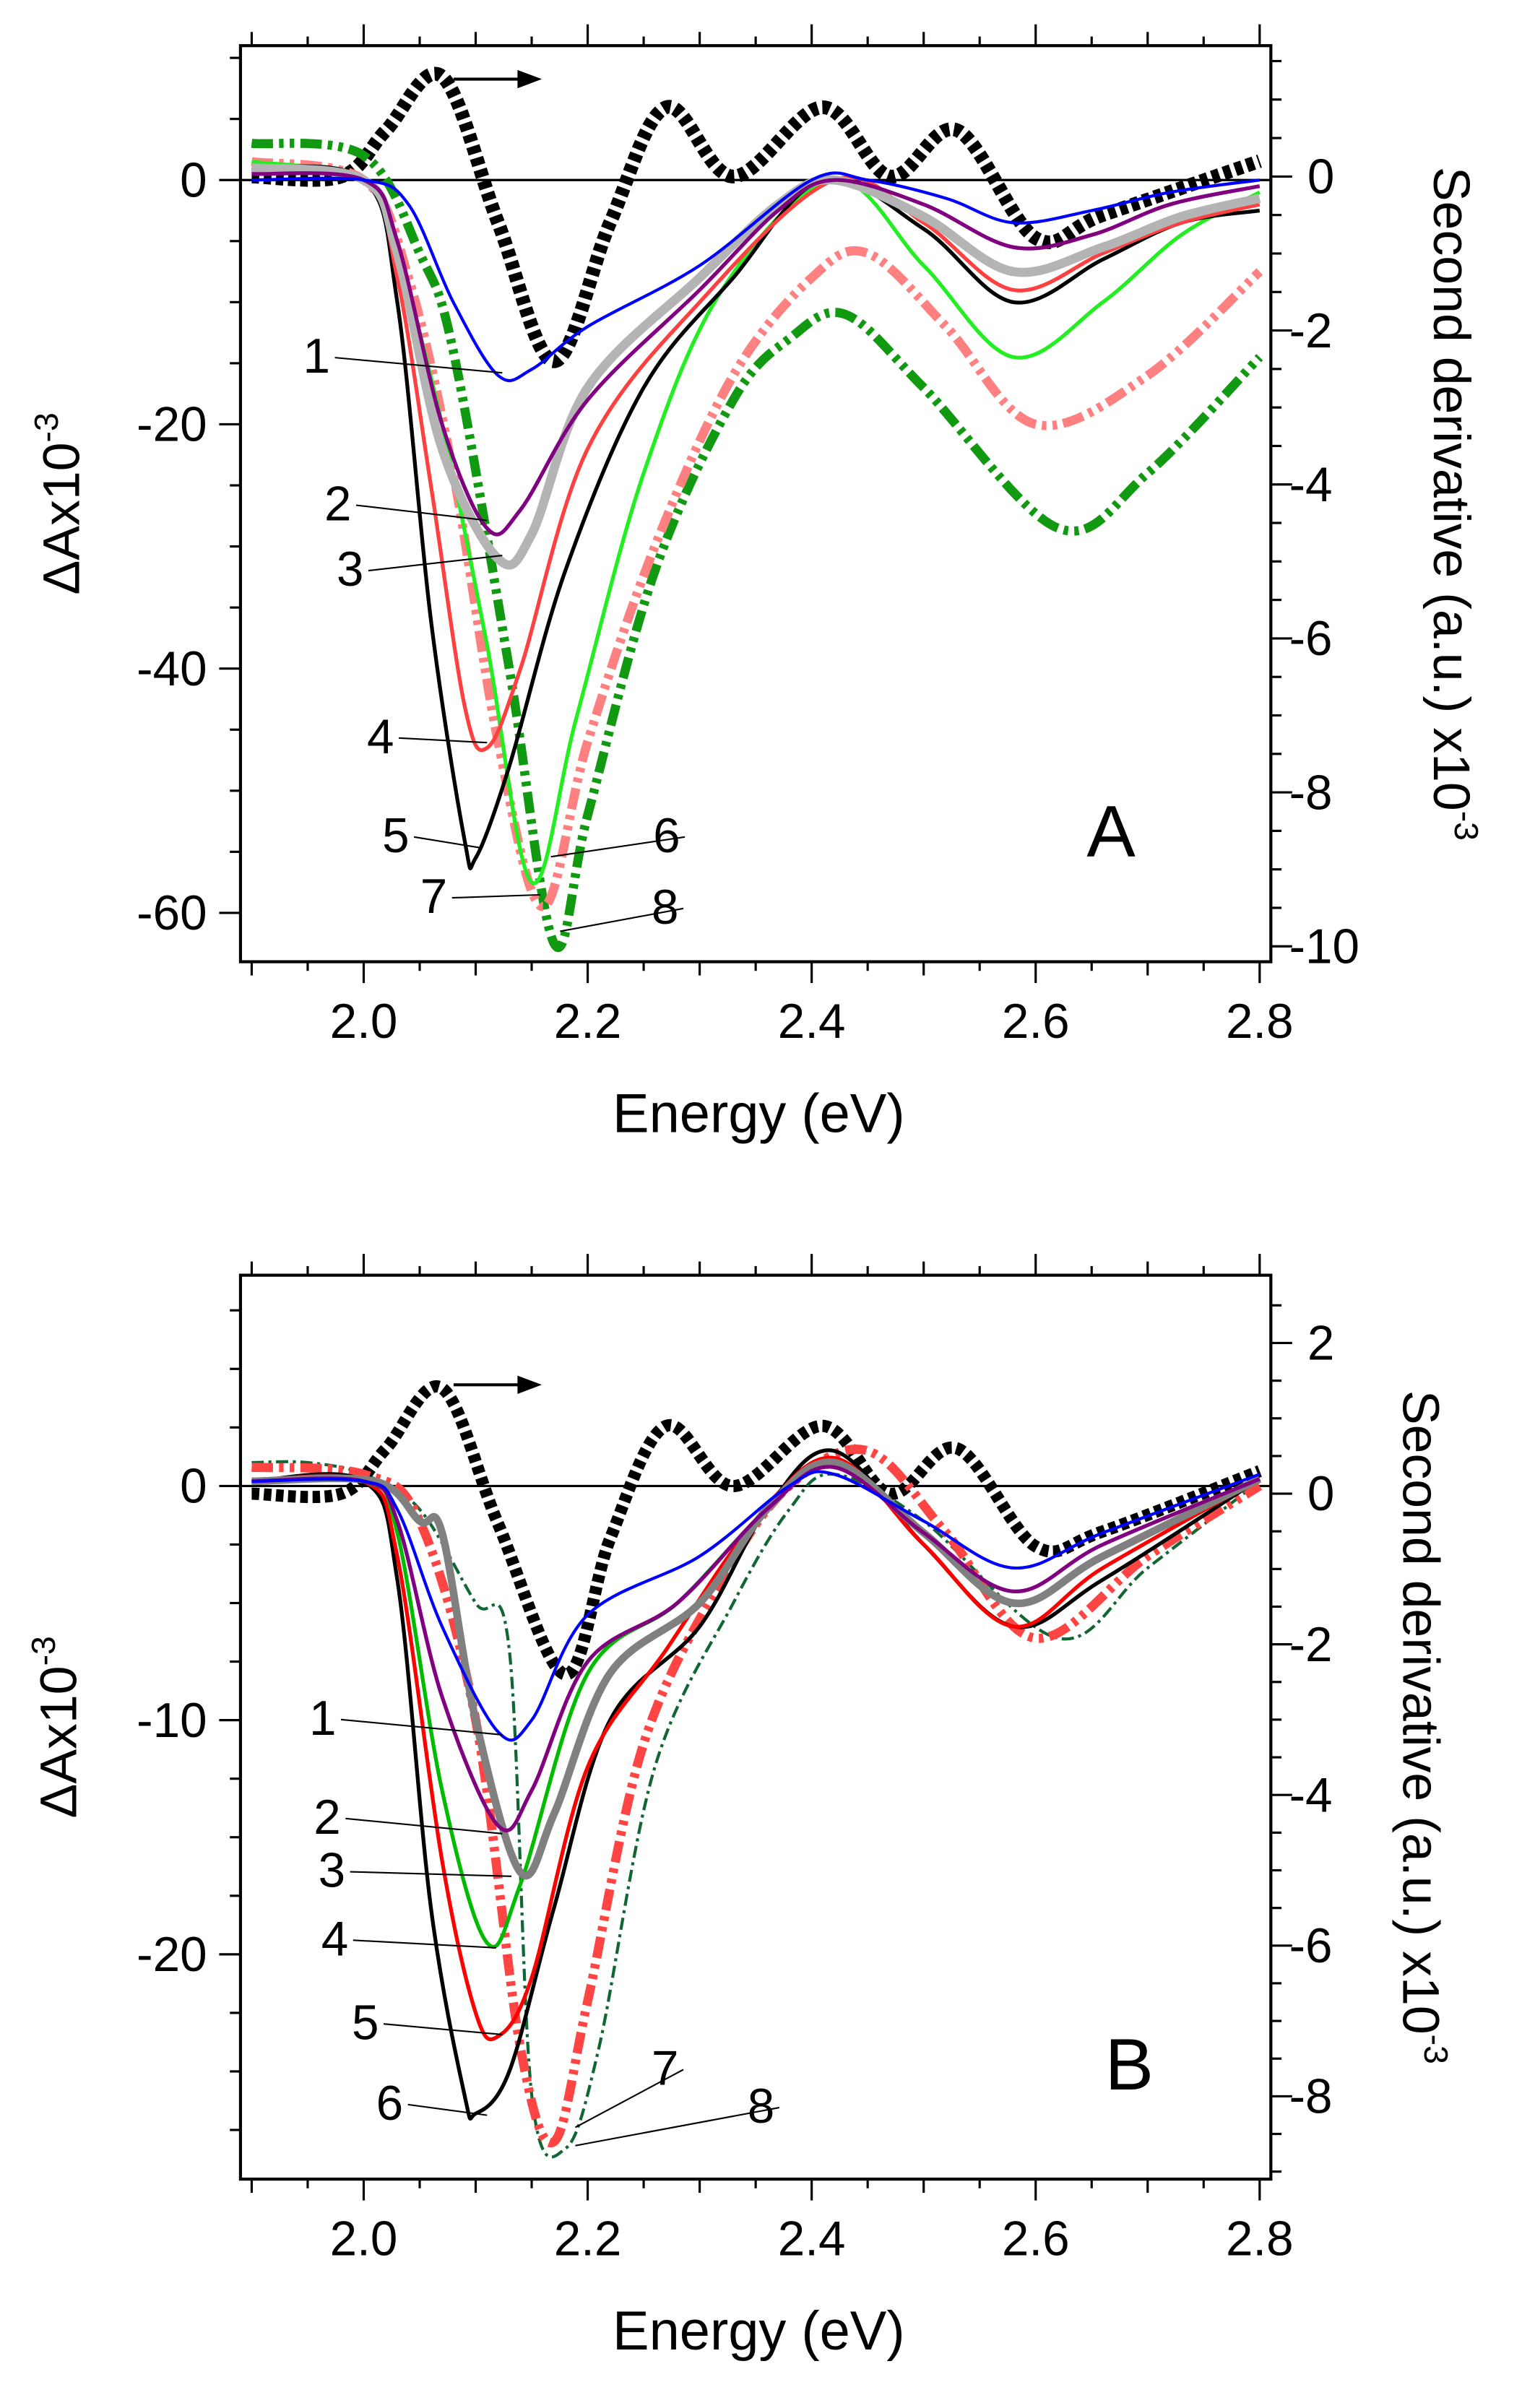 The width and height of the screenshot is (1522, 2408). I want to click on y2-tick-label: -10, so click(1324, 946).